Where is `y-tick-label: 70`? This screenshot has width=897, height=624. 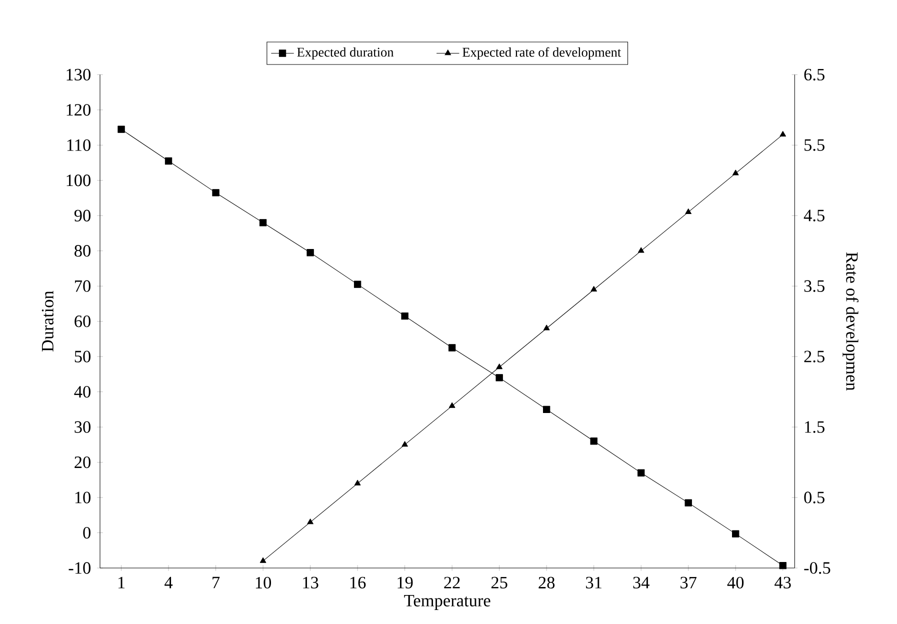
y-tick-label: 70 is located at coordinates (82, 286).